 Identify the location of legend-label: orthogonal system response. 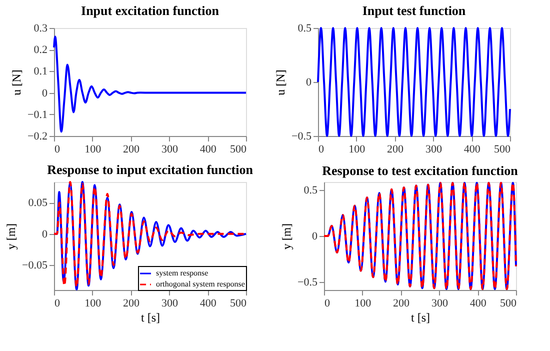
(201, 284).